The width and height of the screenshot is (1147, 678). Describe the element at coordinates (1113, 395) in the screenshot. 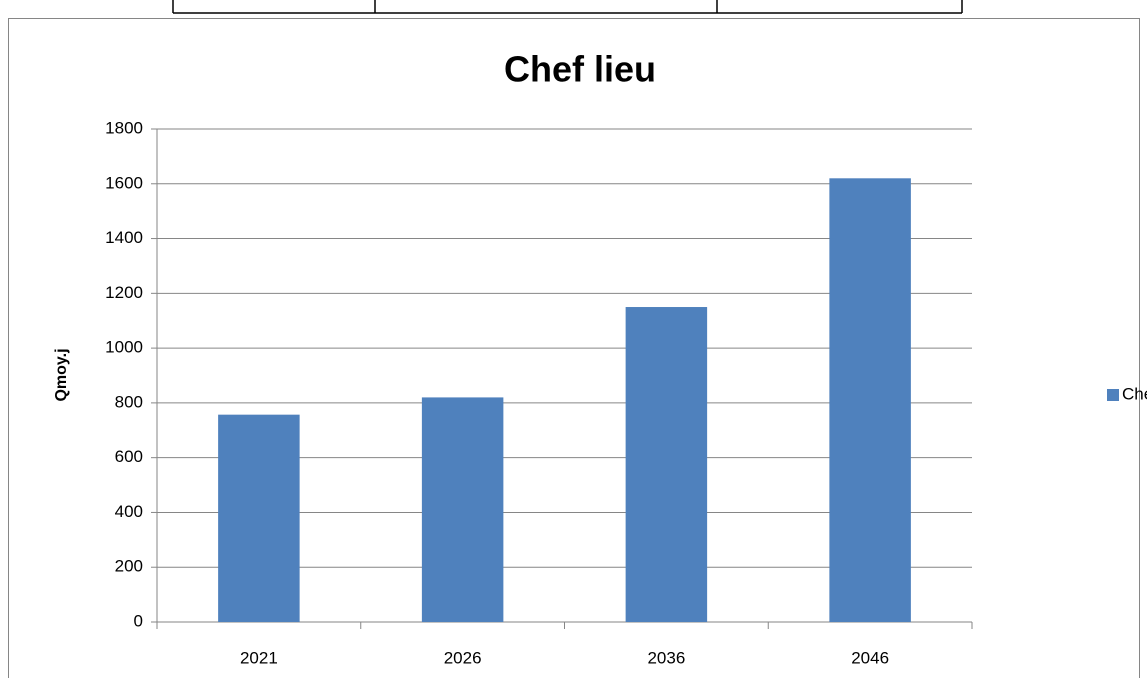

I see `legend-swatch` at that location.